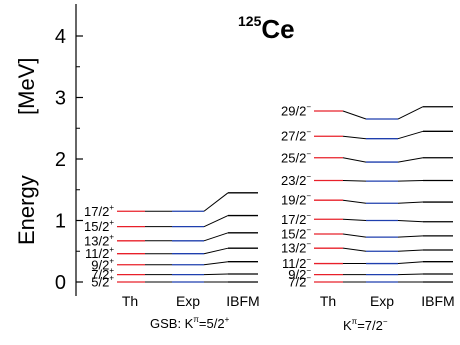  Describe the element at coordinates (188, 301) in the screenshot. I see `column-label: Exp` at that location.